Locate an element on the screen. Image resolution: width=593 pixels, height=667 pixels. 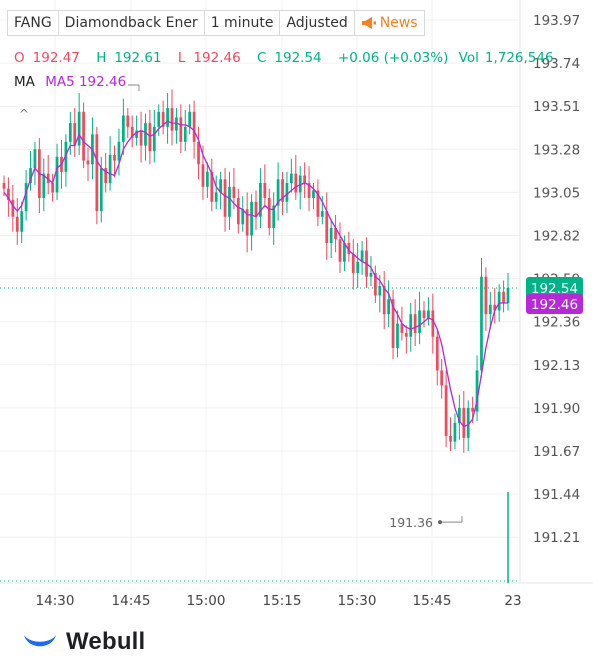
interval-selector: 1 minute is located at coordinates (242, 23).